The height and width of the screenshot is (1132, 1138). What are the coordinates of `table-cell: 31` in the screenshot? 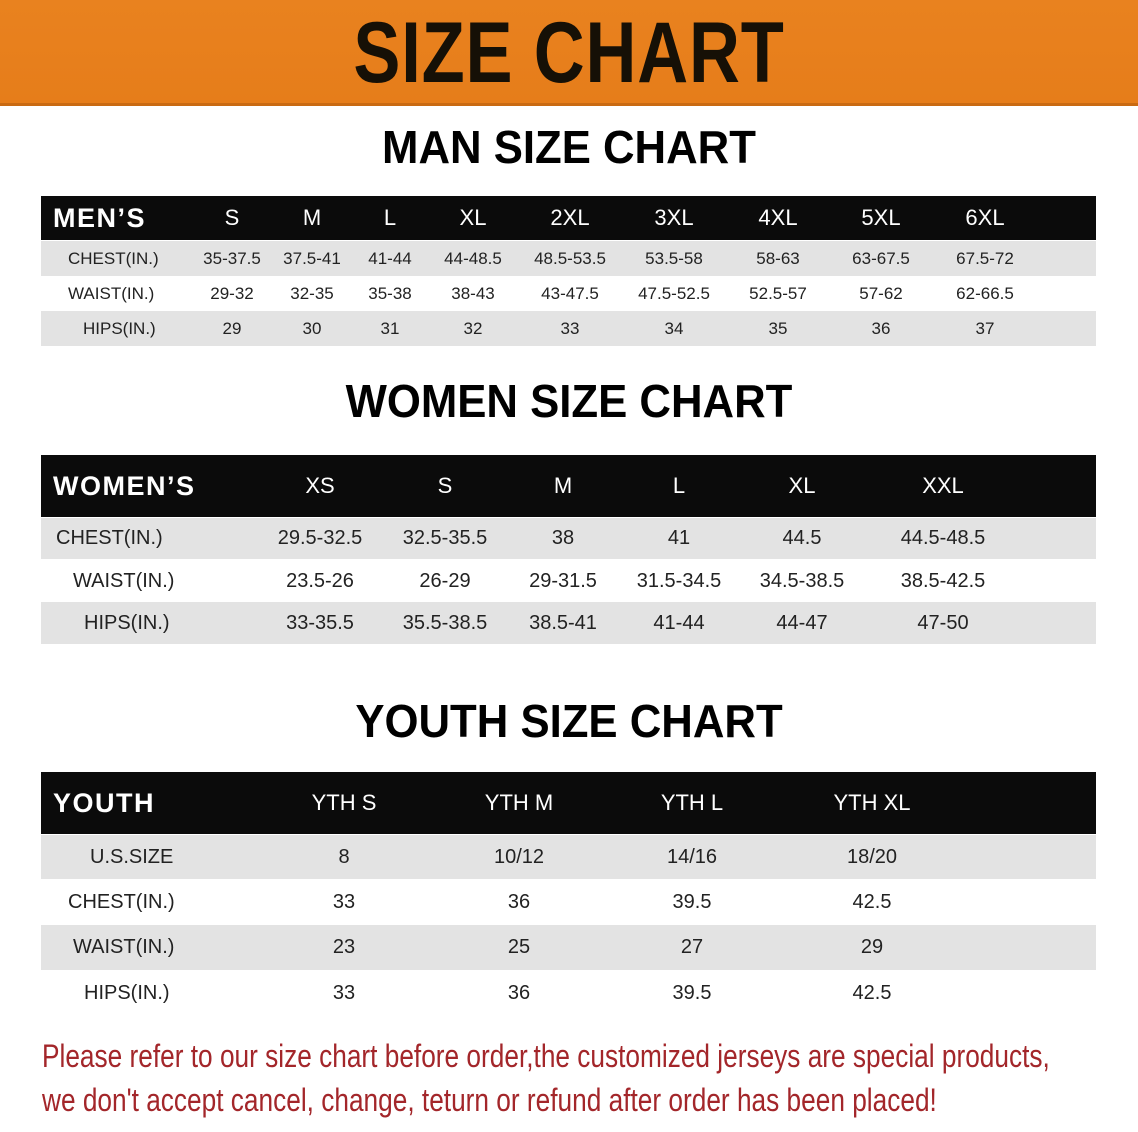 It's located at (390, 328).